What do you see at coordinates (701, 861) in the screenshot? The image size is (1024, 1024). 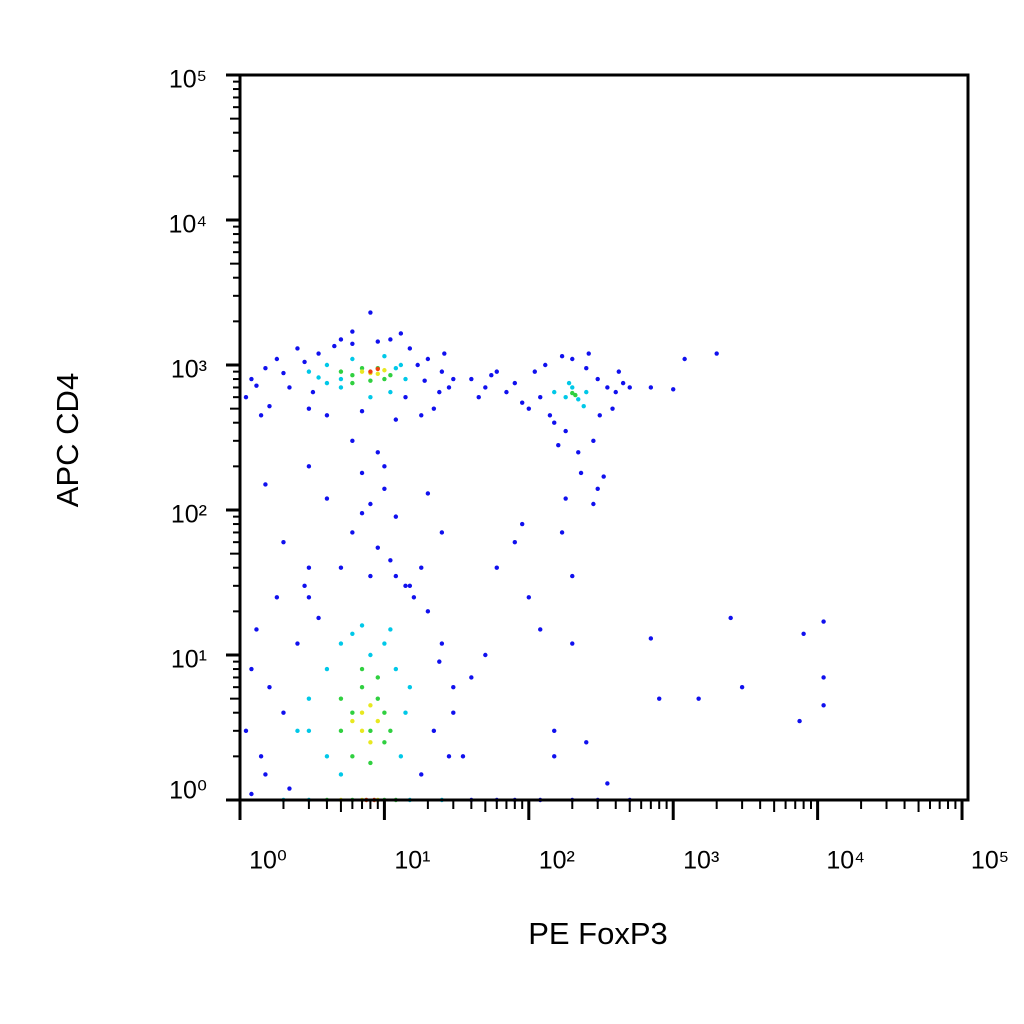 I see `x-tick-label: 10³` at bounding box center [701, 861].